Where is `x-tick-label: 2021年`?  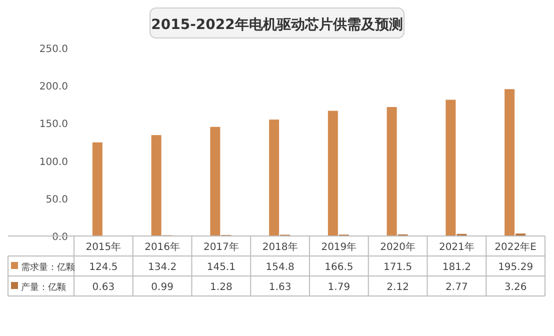
x-tick-label: 2021年 is located at coordinates (456, 247).